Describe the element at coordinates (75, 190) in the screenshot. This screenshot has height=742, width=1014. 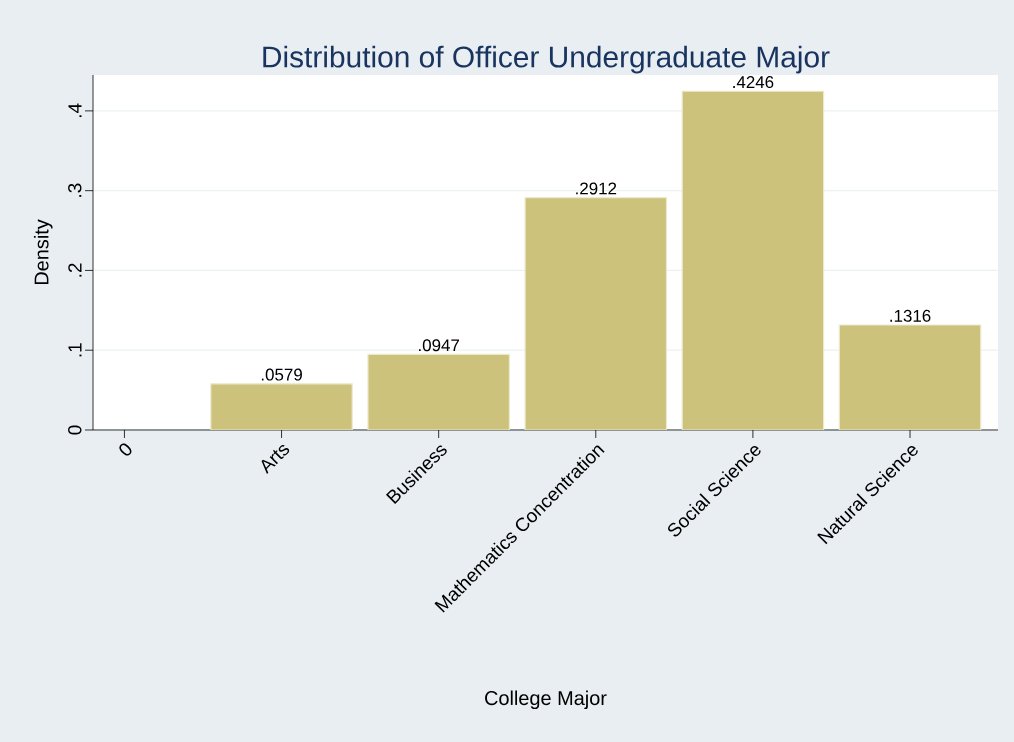
I see `y-tick-label: .3` at that location.